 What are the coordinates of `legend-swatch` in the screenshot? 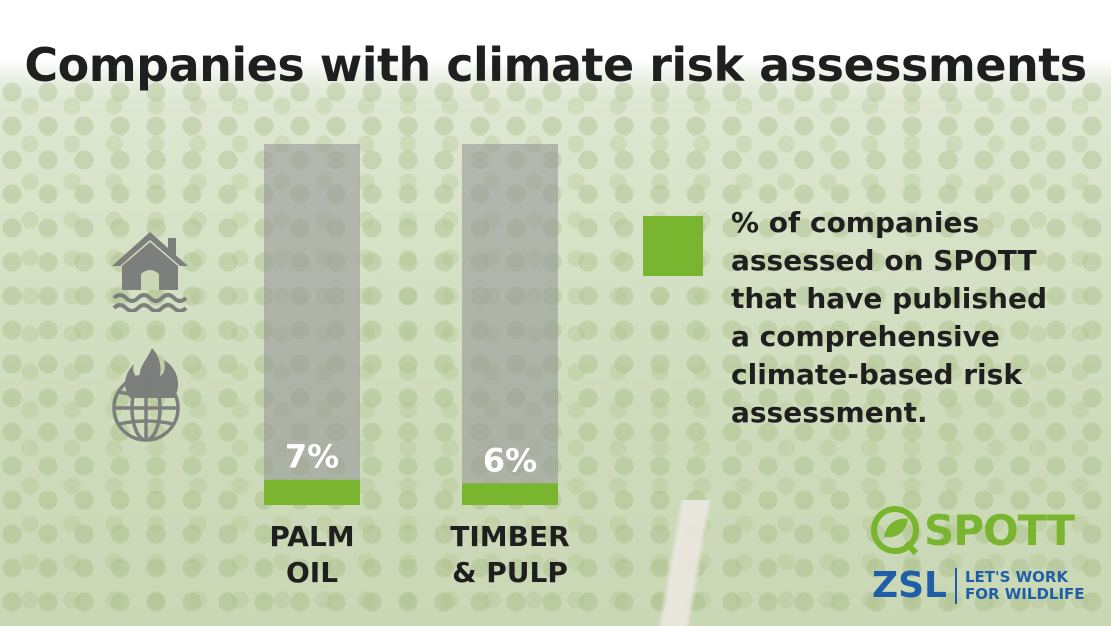 It's located at (673, 246).